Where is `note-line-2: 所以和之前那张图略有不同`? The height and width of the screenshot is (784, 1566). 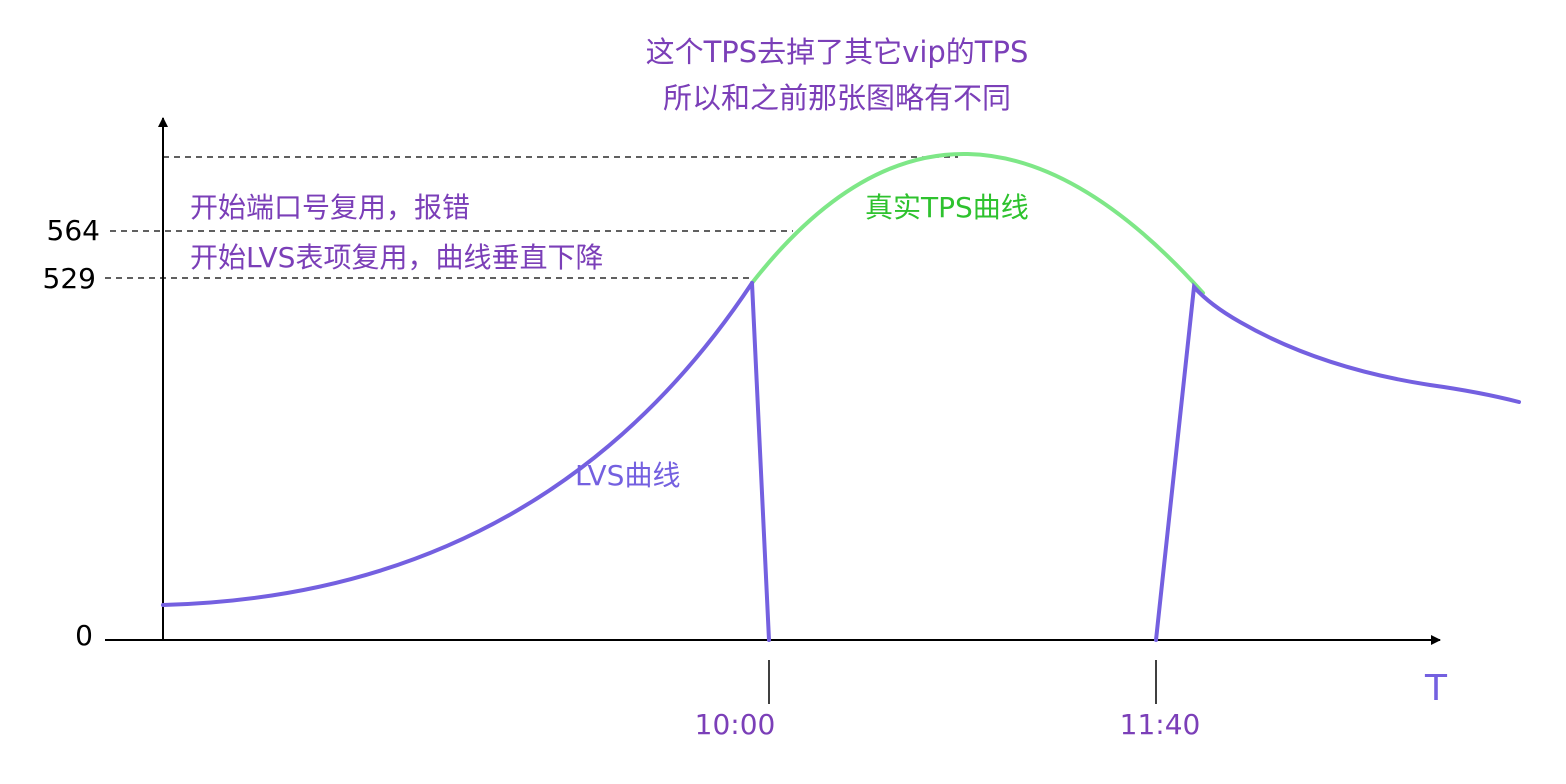
note-line-2: 所以和之前那张图略有不同 is located at coordinates (837, 98).